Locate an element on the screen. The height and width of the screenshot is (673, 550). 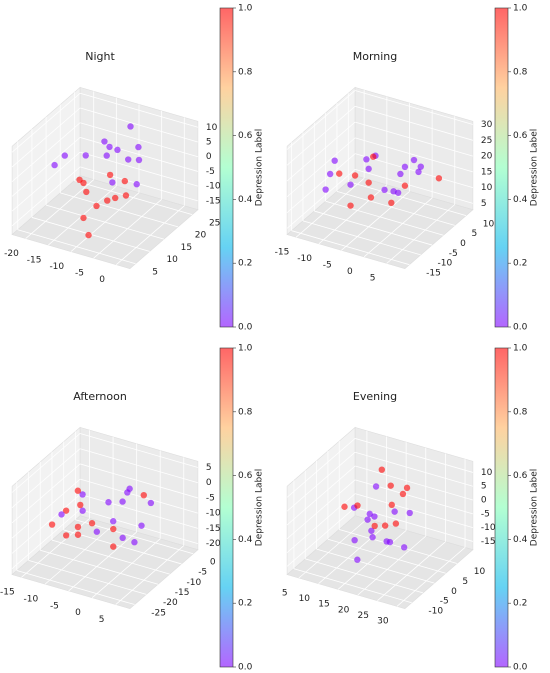
y-tick-label: -10 is located at coordinates (444, 264).